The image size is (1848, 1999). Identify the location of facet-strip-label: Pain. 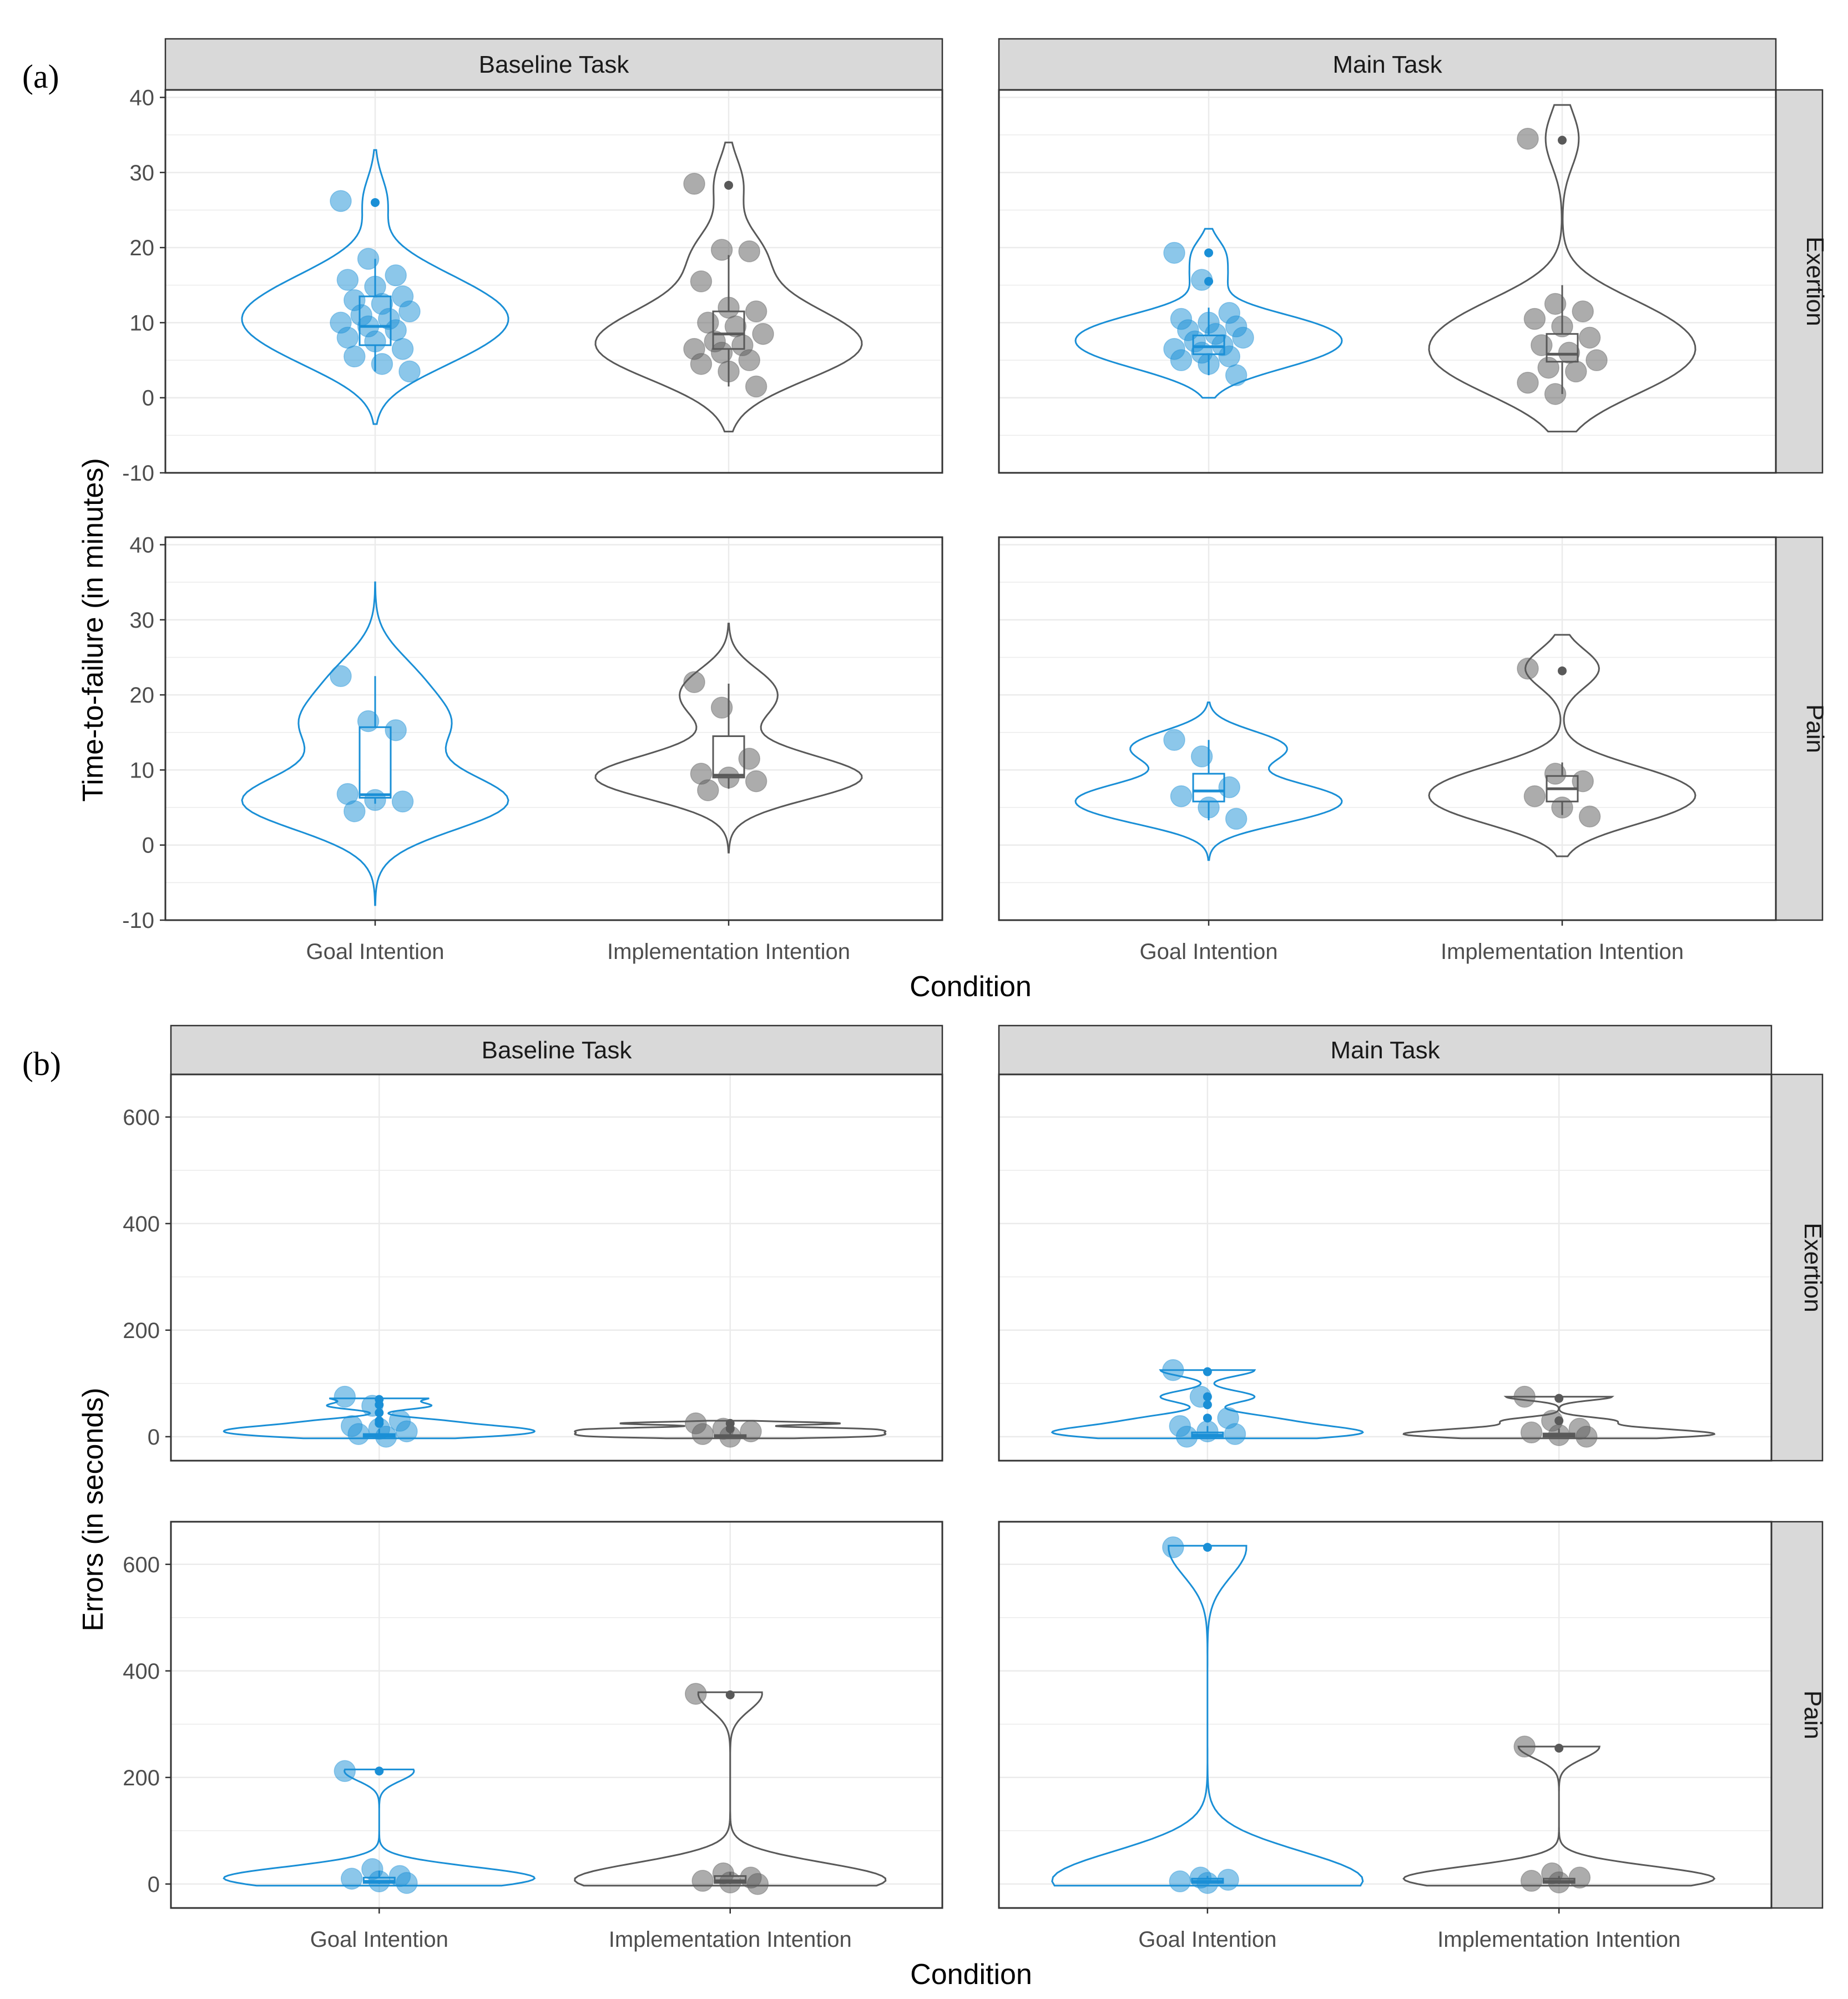
(1815, 728).